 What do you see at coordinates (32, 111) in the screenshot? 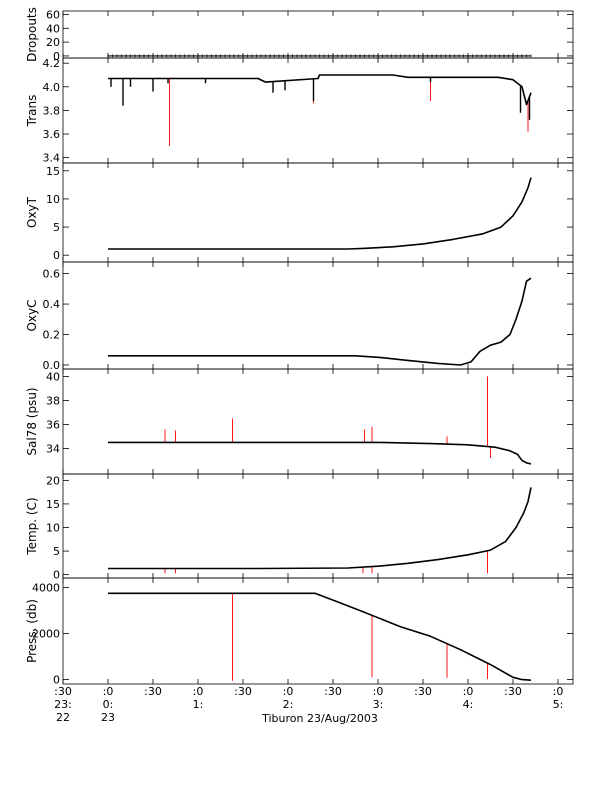
I see `y-axis-label: Trans` at bounding box center [32, 111].